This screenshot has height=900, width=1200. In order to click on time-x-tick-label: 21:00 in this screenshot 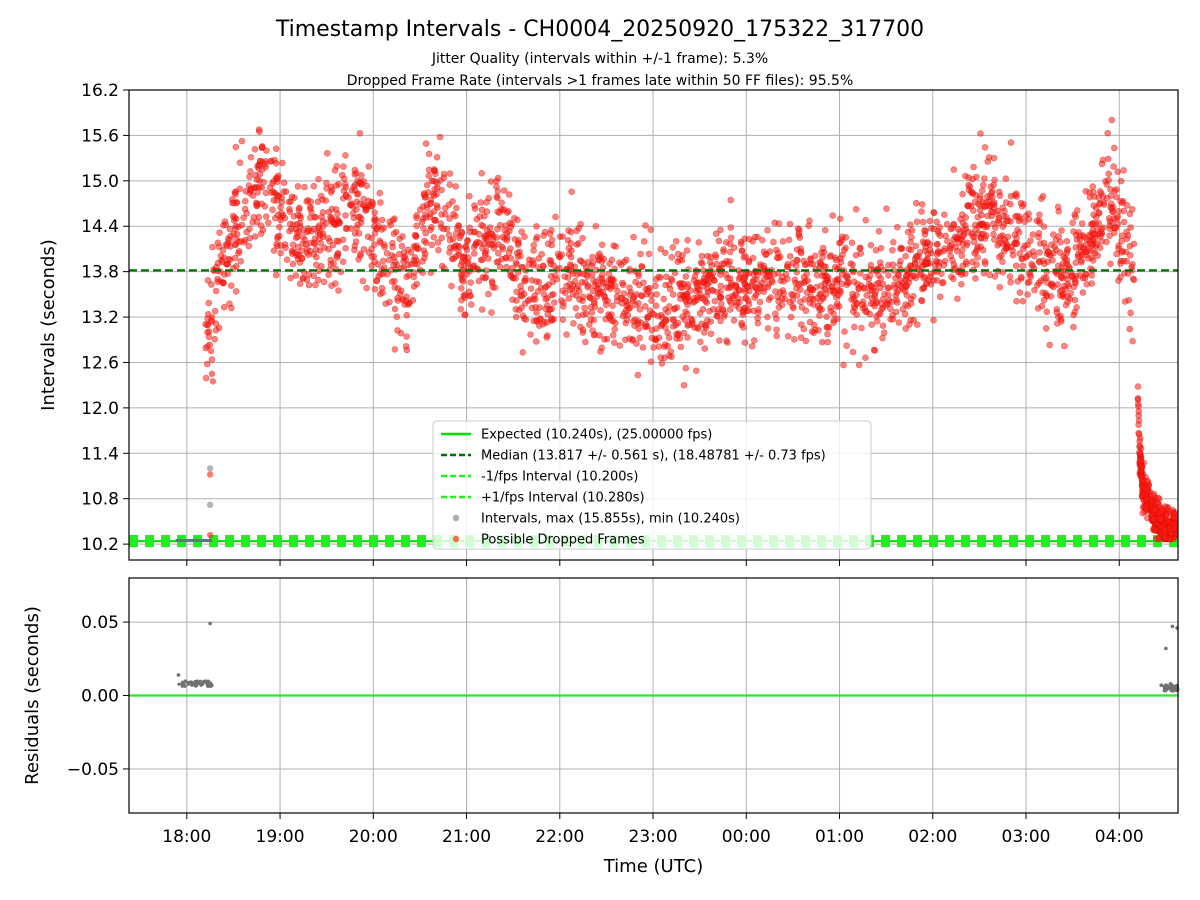, I will do `click(466, 837)`.